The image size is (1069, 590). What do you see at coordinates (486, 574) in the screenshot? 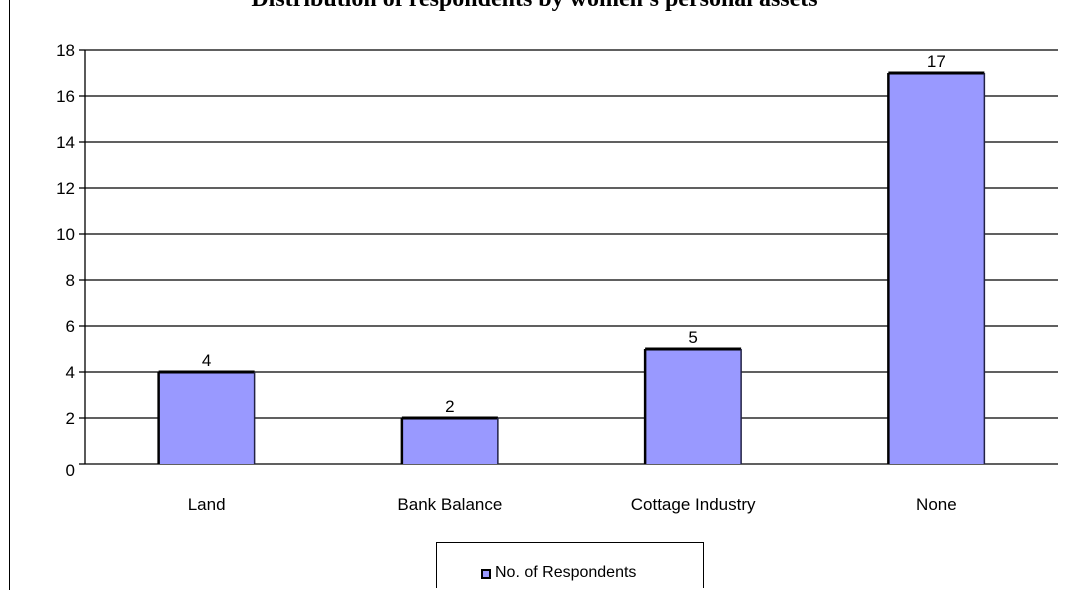
I see `legend-swatch` at bounding box center [486, 574].